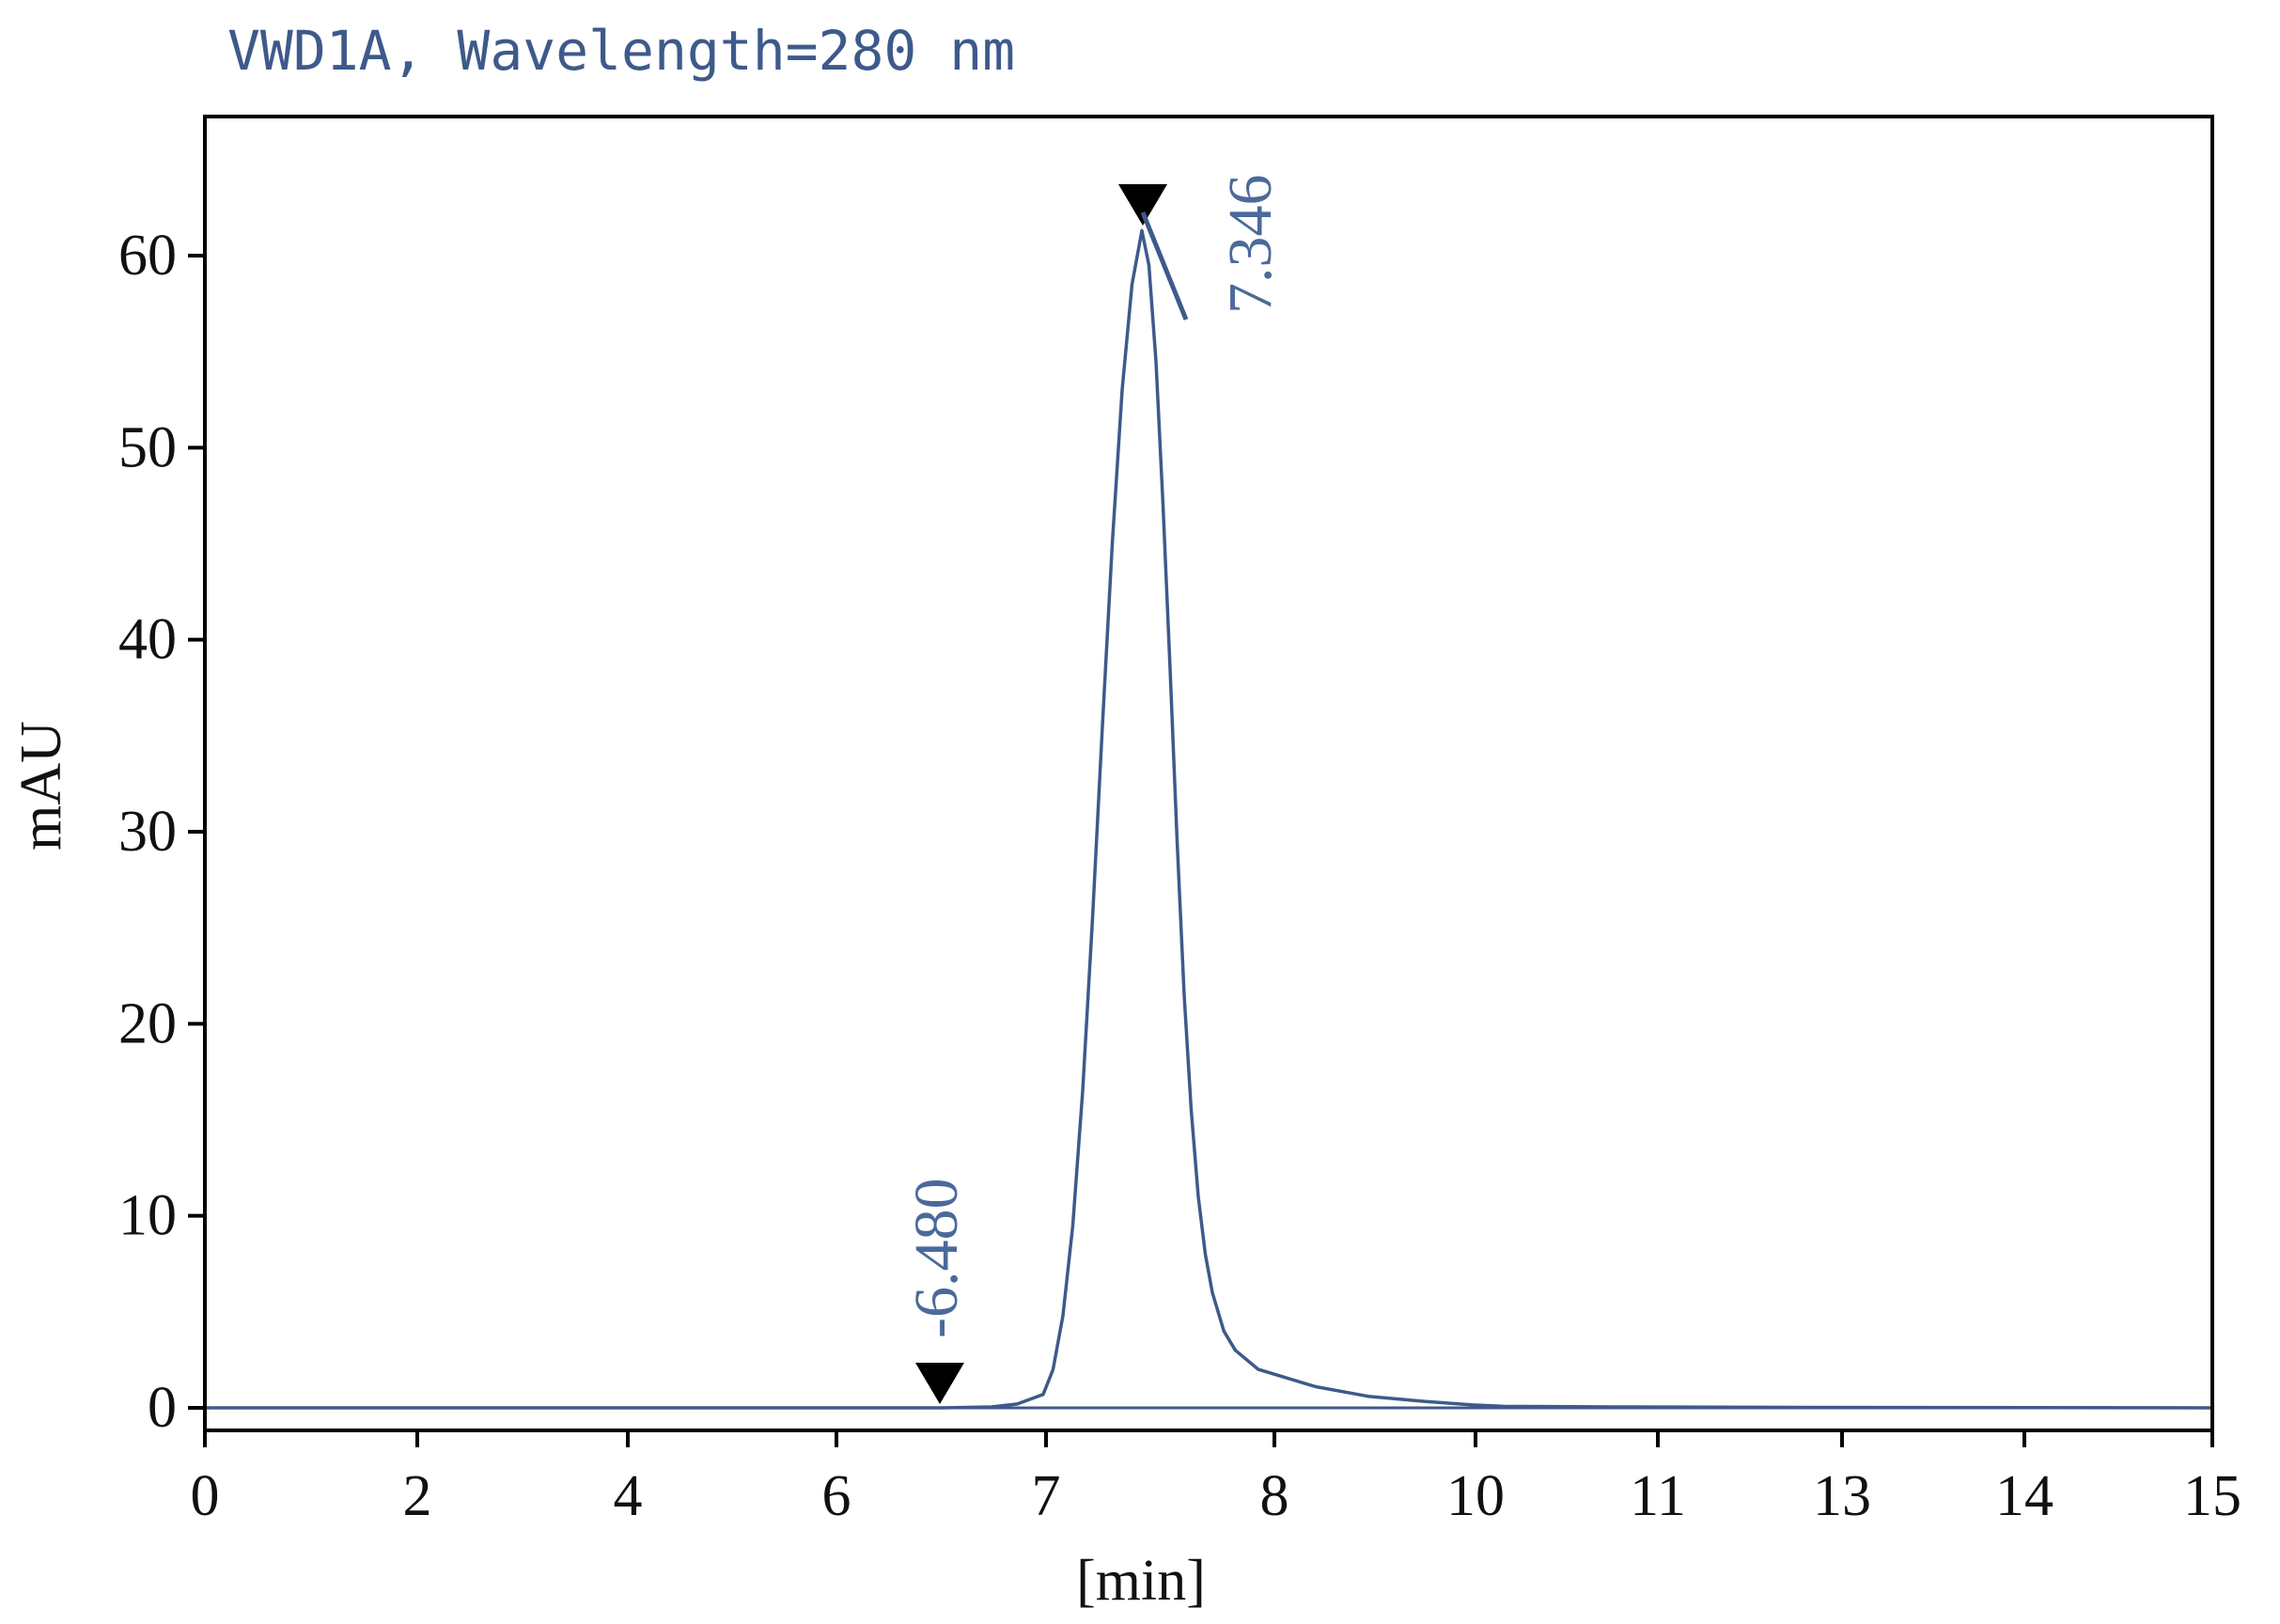  What do you see at coordinates (1143, 205) in the screenshot?
I see `peak-marker-apex` at bounding box center [1143, 205].